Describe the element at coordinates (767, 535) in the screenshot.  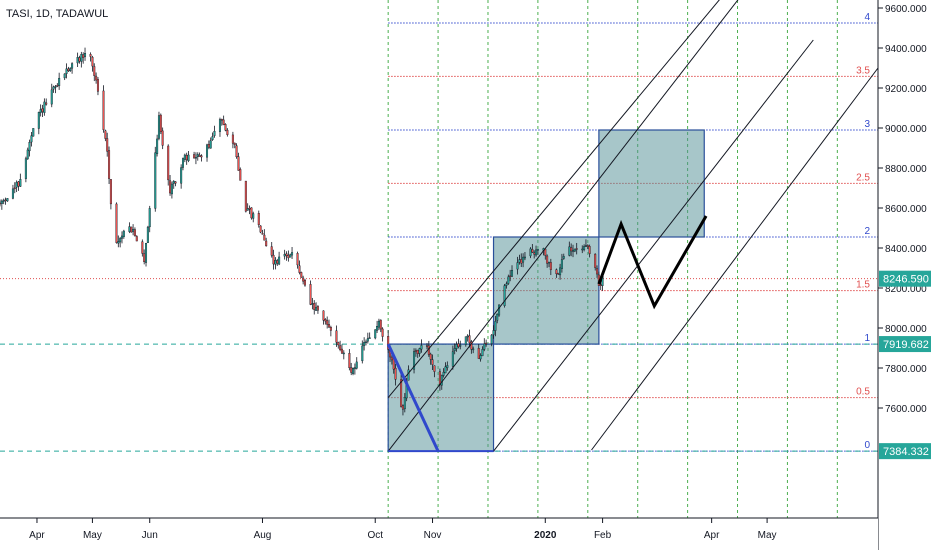
I see `time-tick-label: May` at that location.